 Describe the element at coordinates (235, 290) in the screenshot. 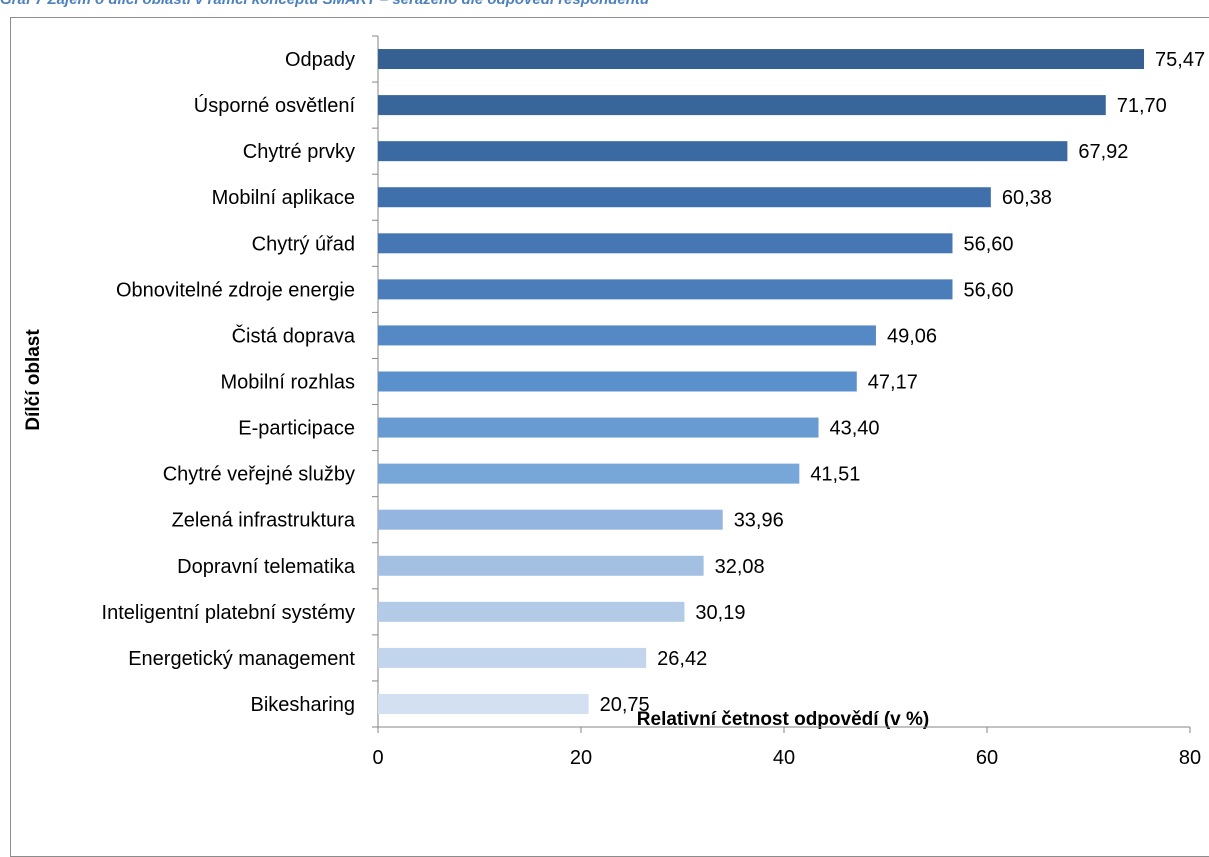

I see `category-label: Obnovitelné zdroje energie` at that location.